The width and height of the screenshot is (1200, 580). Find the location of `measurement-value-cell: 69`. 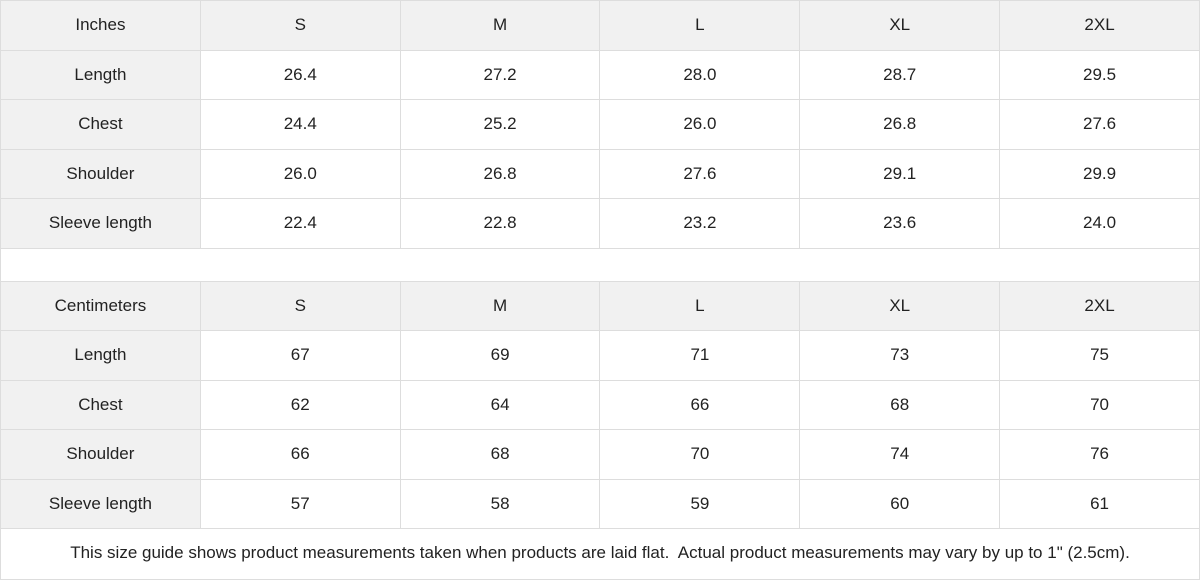

measurement-value-cell: 69 is located at coordinates (500, 355).